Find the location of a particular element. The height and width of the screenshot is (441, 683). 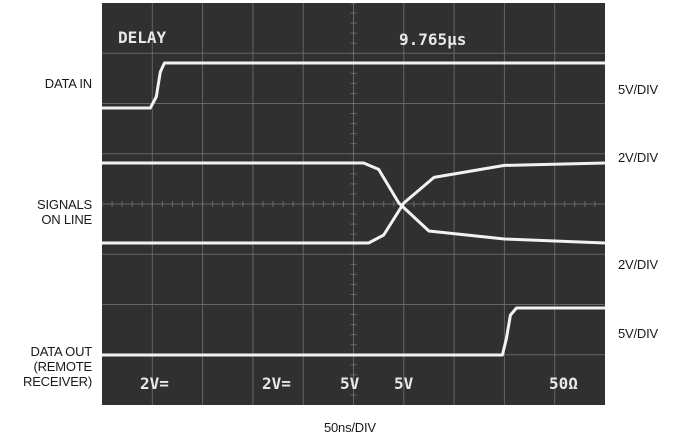

scale-line-bottom: 2V/DIV is located at coordinates (638, 264).